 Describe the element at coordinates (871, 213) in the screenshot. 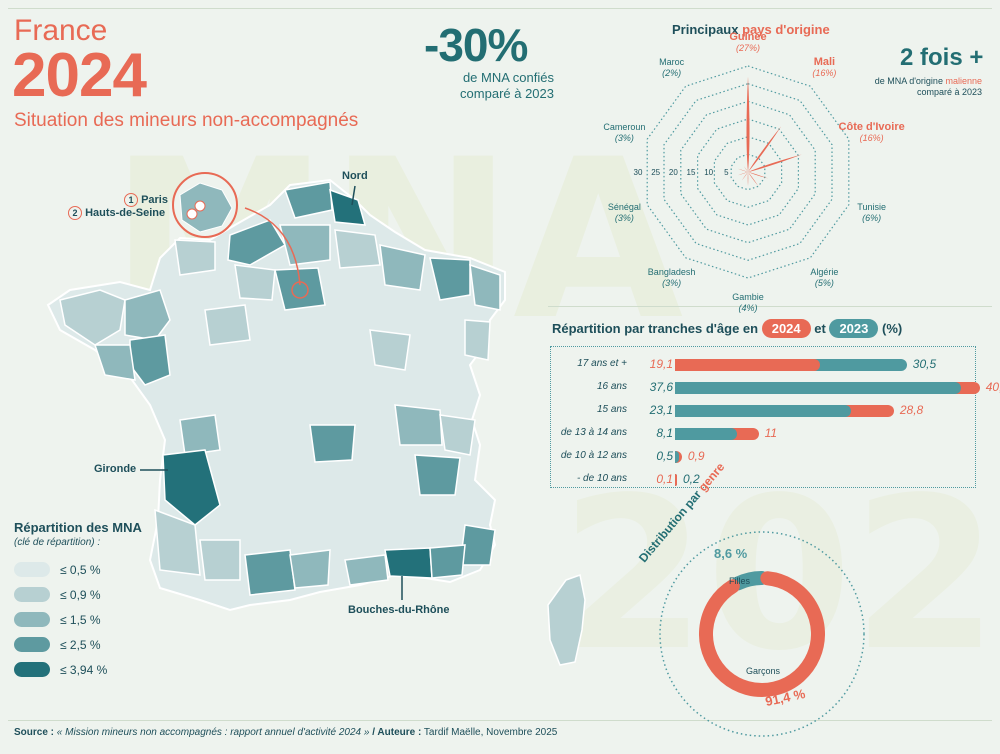

I see `radar-country-label: Tunisie (6%)` at that location.